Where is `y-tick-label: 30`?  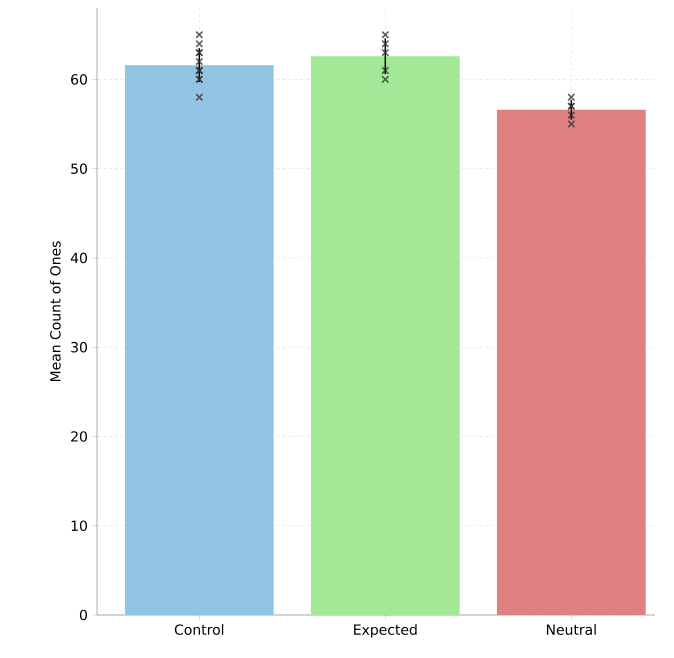 y-tick-label: 30 is located at coordinates (79, 347).